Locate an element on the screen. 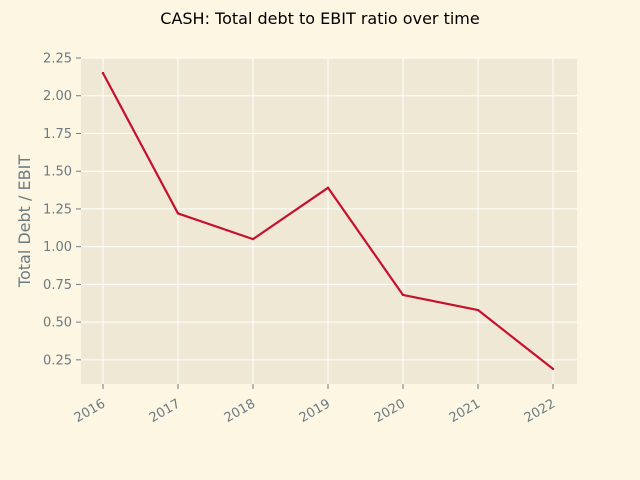 This screenshot has width=640, height=480. x-tick-label: 2021 is located at coordinates (465, 411).